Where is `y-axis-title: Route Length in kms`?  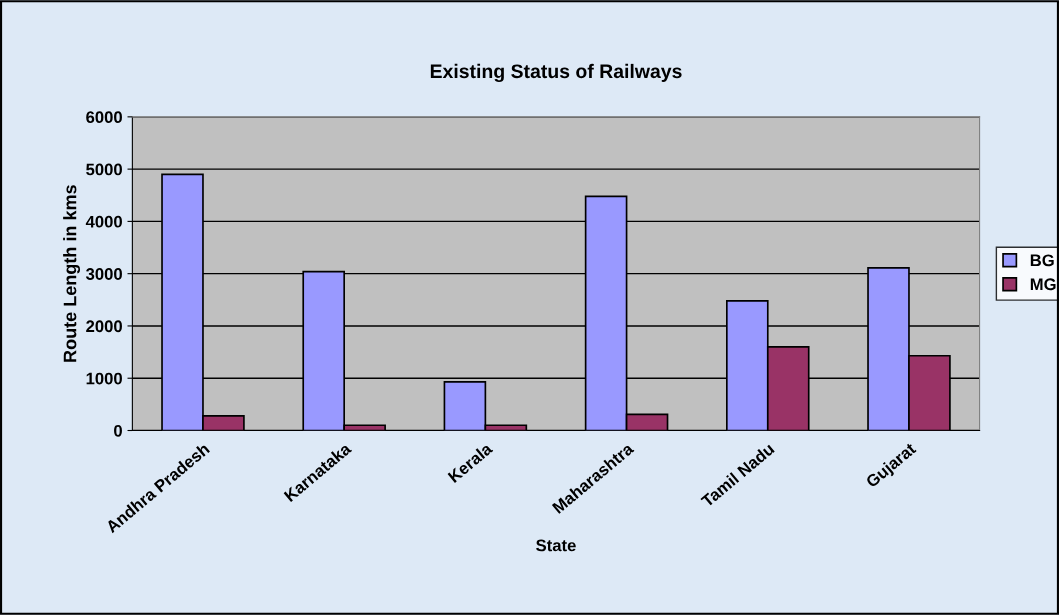 y-axis-title: Route Length in kms is located at coordinates (72, 273).